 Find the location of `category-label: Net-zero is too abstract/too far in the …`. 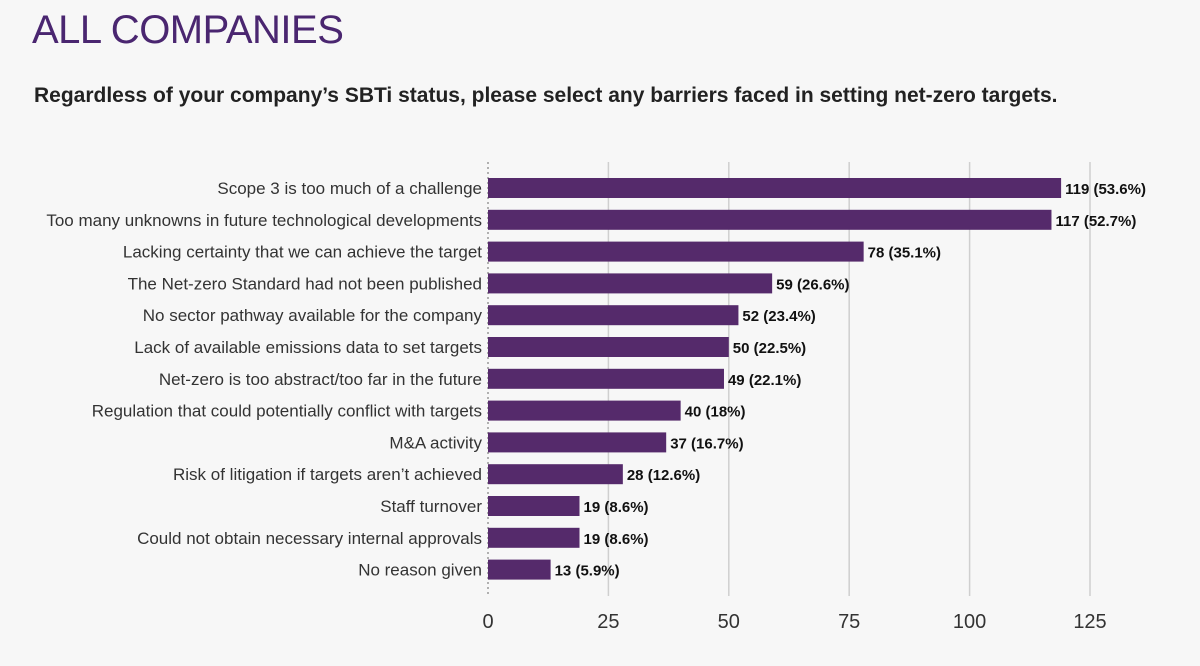

category-label: Net-zero is too abstract/too far in the … is located at coordinates (320, 379).